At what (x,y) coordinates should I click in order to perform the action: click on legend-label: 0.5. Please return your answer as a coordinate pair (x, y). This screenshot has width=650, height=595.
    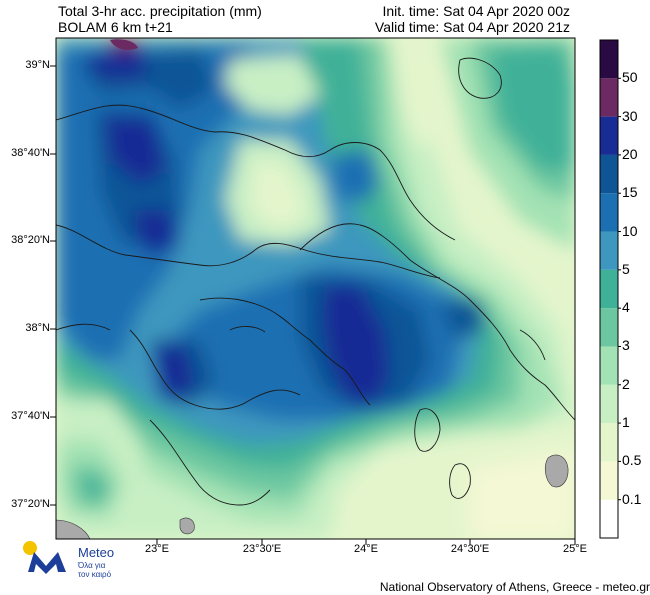
    Looking at the image, I should click on (632, 460).